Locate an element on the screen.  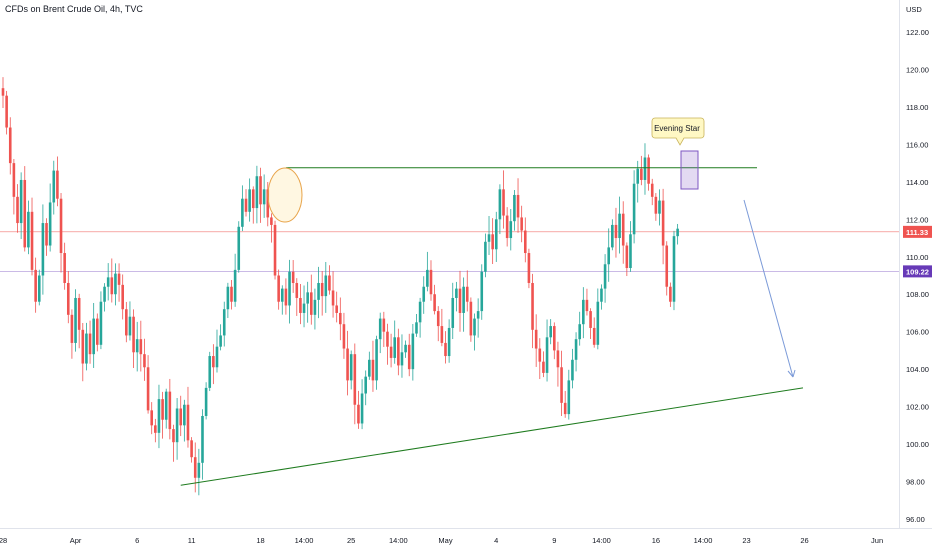
y-tick-label: 122.00 is located at coordinates (917, 32).